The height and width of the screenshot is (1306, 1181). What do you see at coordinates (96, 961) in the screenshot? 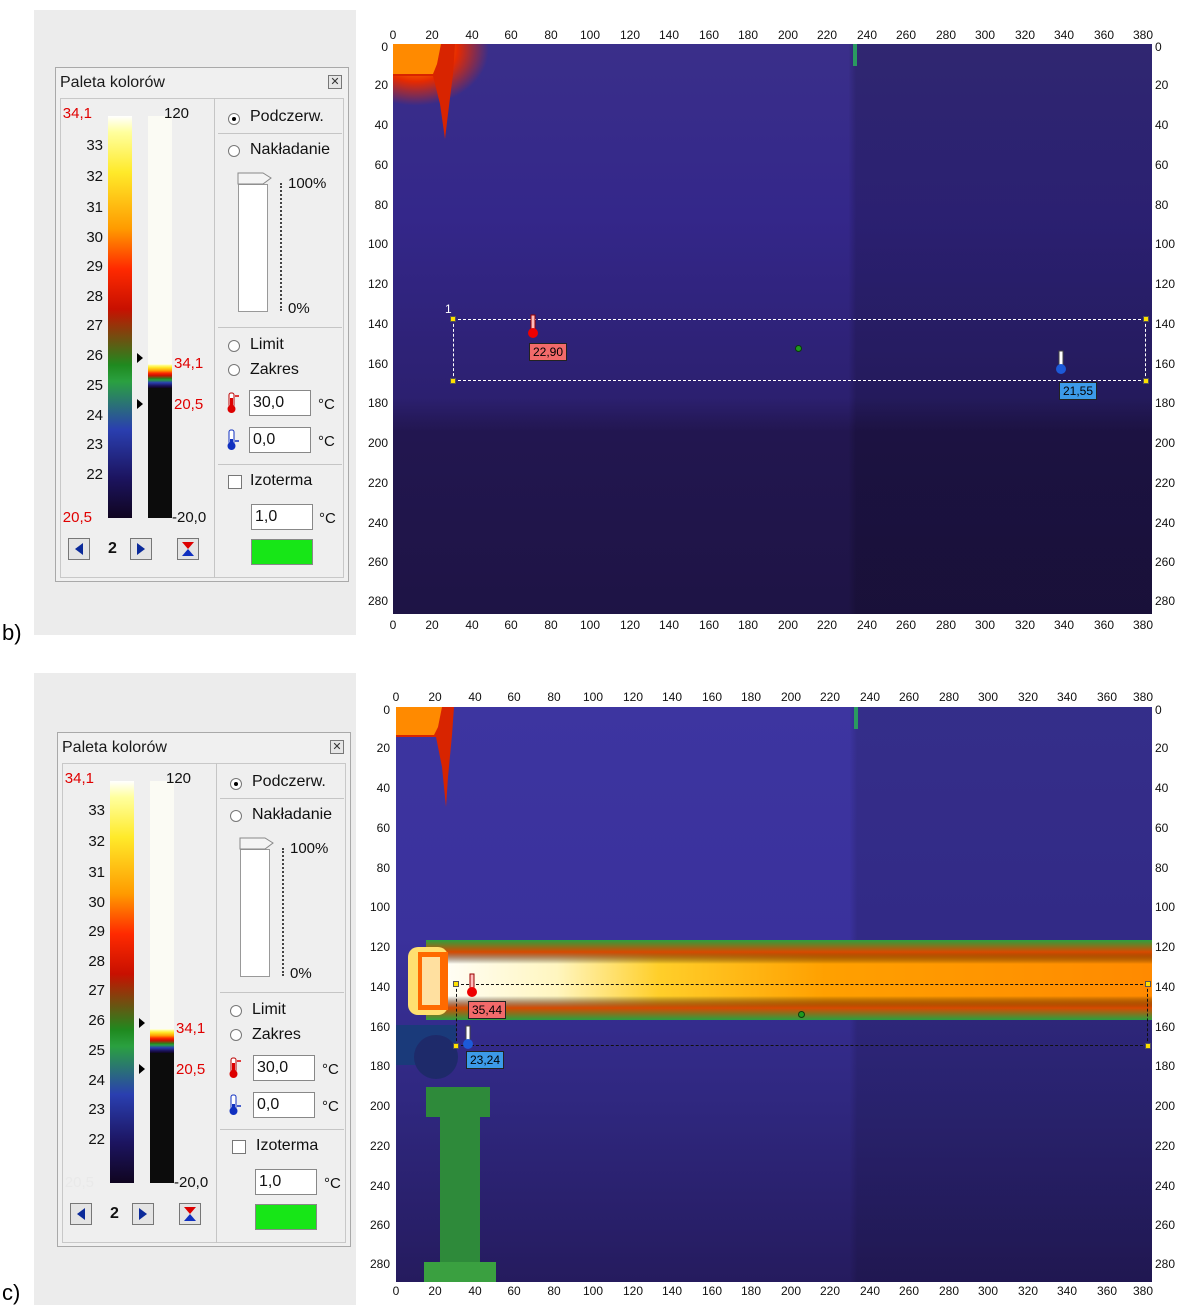
I see `scale-label: 28` at bounding box center [96, 961].